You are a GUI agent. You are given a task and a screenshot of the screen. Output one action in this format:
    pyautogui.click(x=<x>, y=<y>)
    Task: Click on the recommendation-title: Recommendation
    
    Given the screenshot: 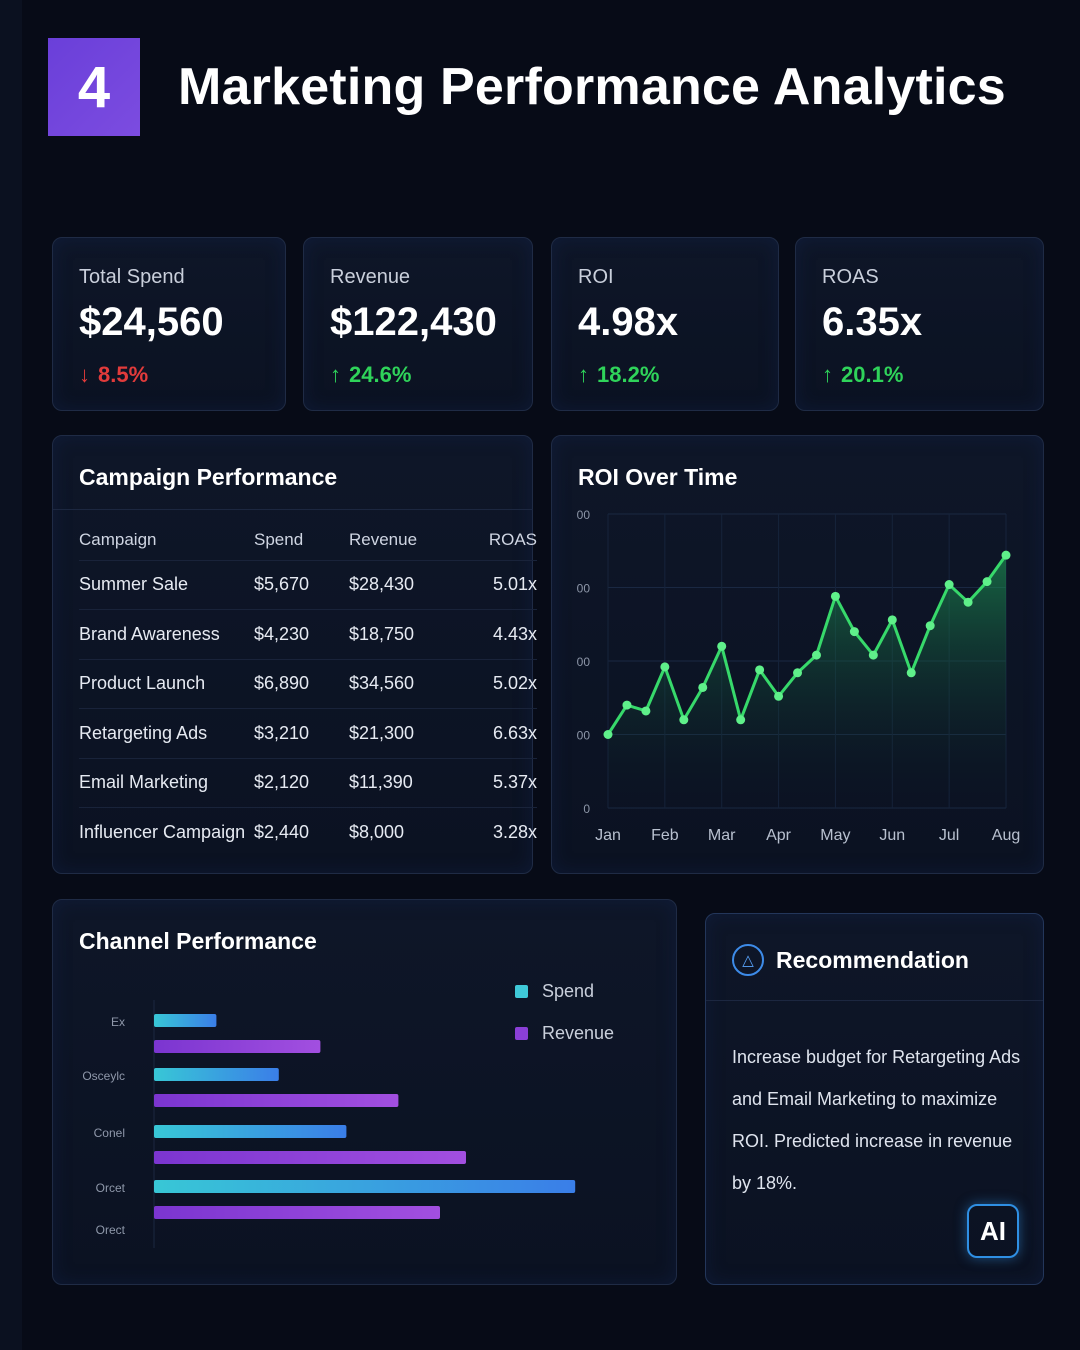 What is the action you would take?
    pyautogui.click(x=872, y=959)
    